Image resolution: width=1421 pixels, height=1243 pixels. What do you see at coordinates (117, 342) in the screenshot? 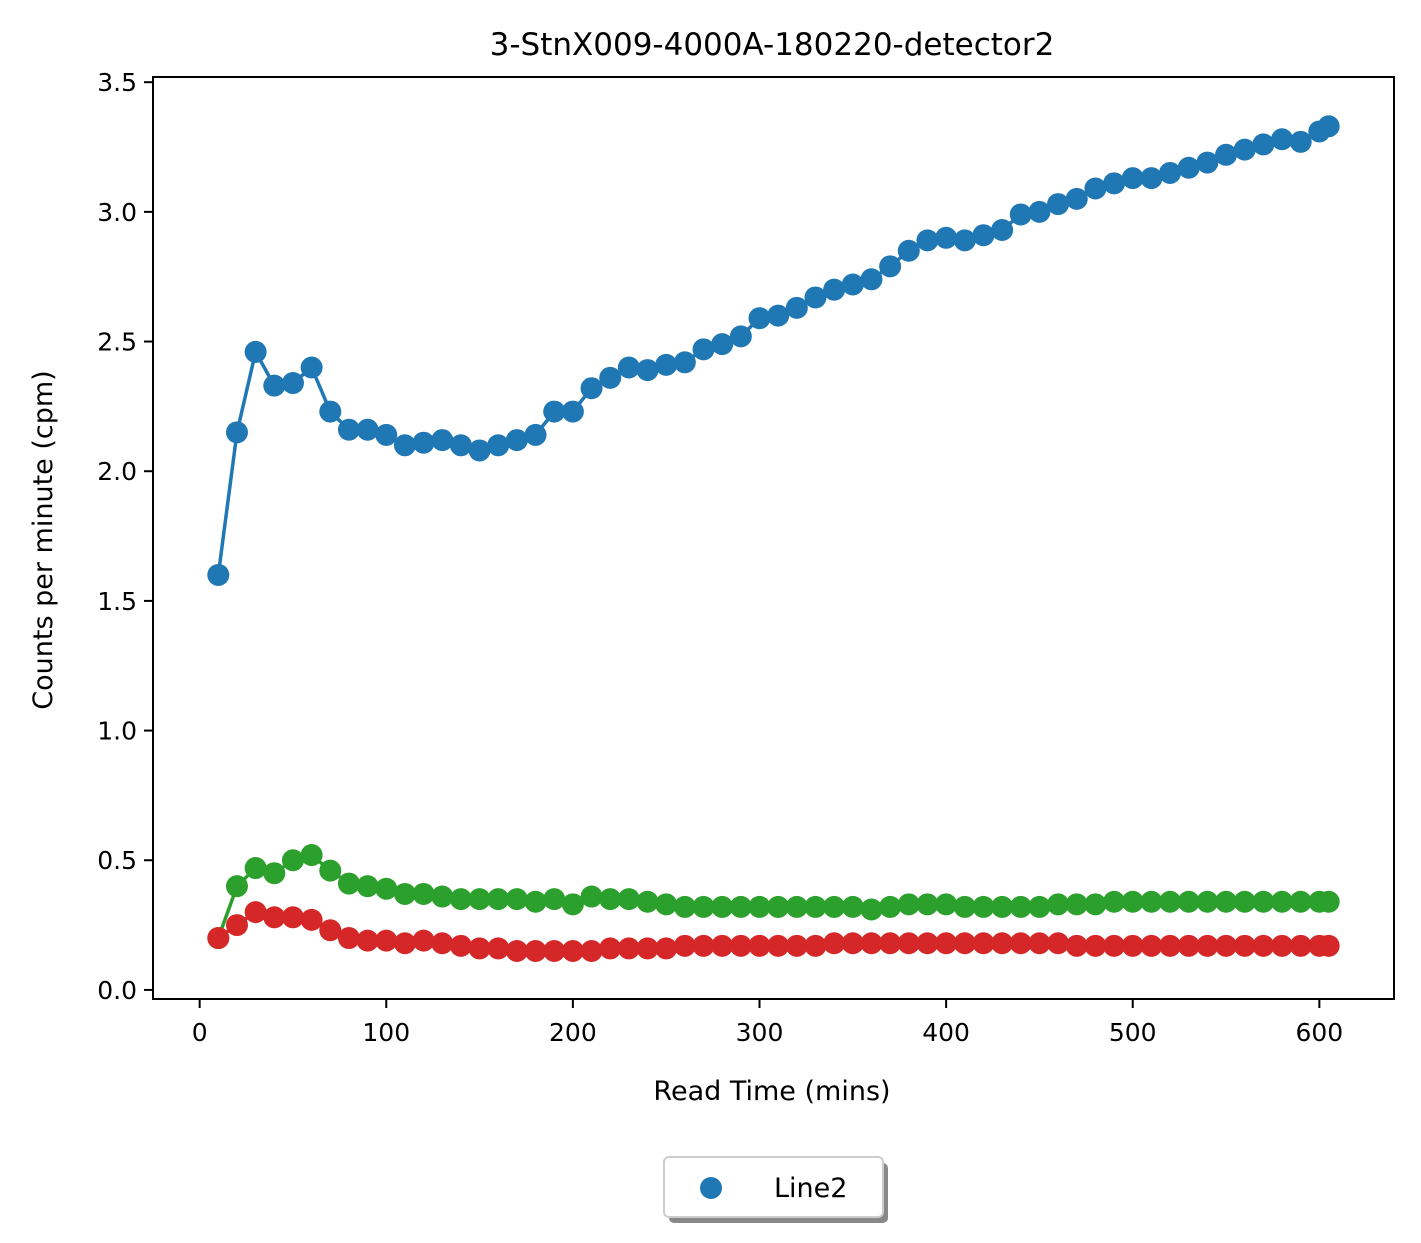
I see `y-tick-label: 2.5` at bounding box center [117, 342].